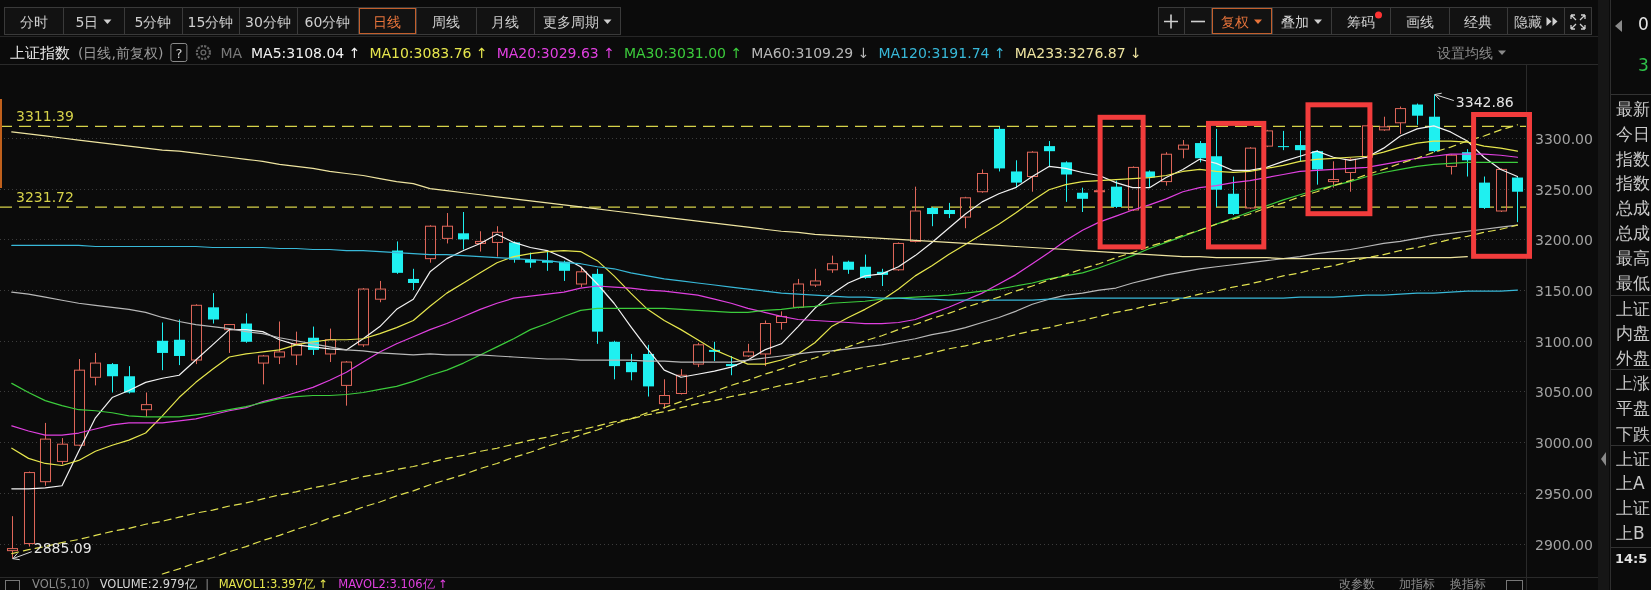  I want to click on chart-title: 上证指数, so click(40, 53).